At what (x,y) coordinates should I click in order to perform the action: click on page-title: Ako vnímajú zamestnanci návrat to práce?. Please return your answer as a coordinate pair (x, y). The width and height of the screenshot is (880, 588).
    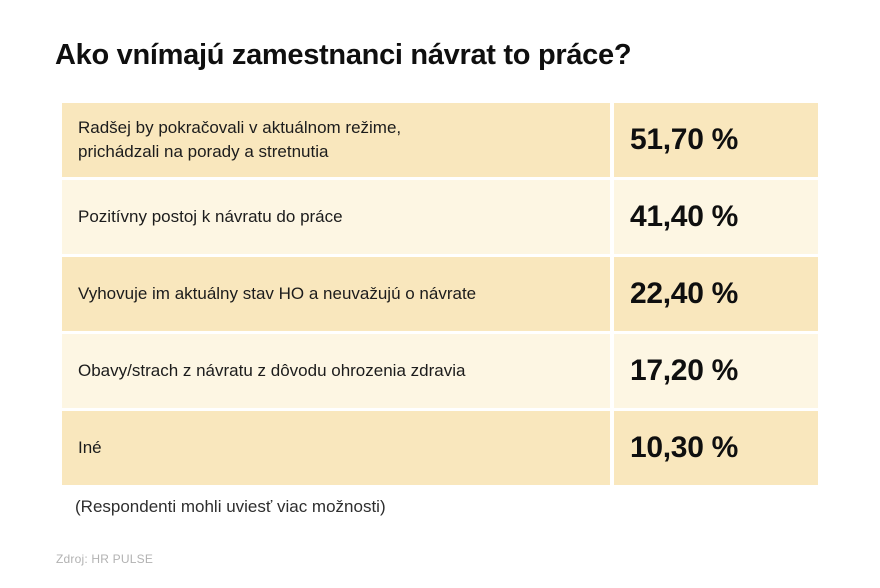
    Looking at the image, I should click on (343, 55).